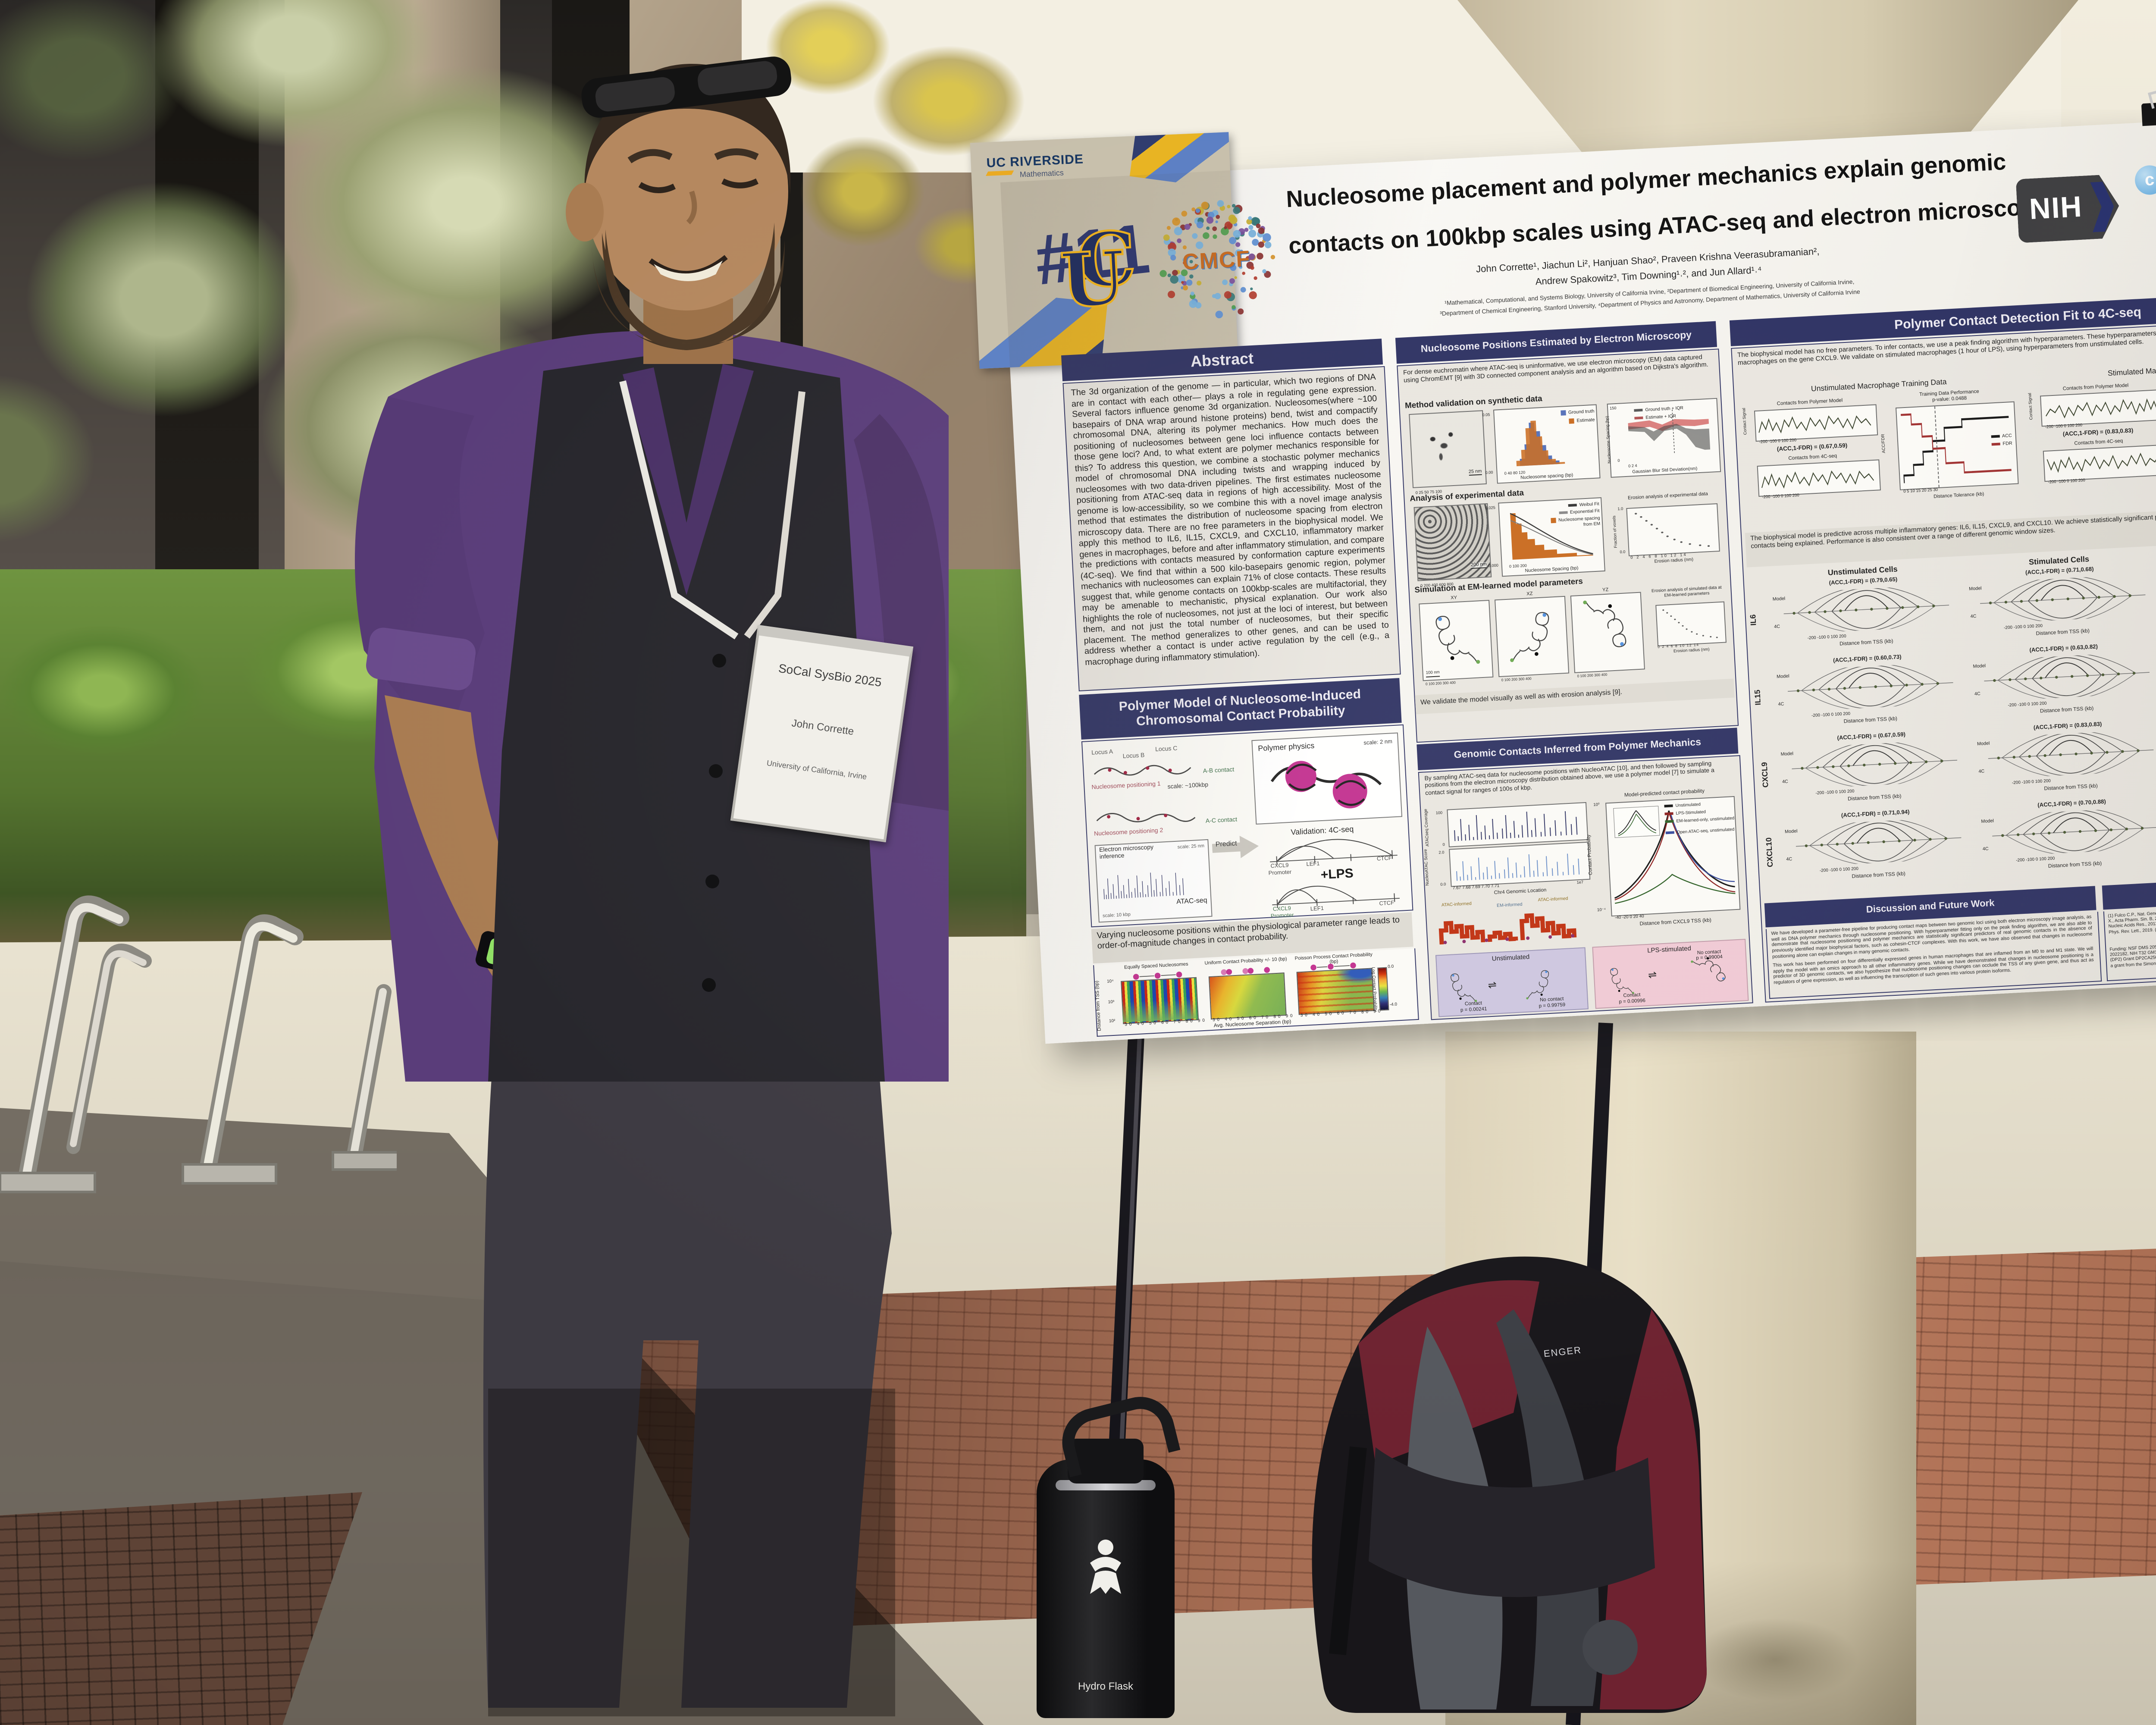  Describe the element at coordinates (1156, 966) in the screenshot. I see `heatmap1-title: Equally Spaced Nucleosomes` at that location.